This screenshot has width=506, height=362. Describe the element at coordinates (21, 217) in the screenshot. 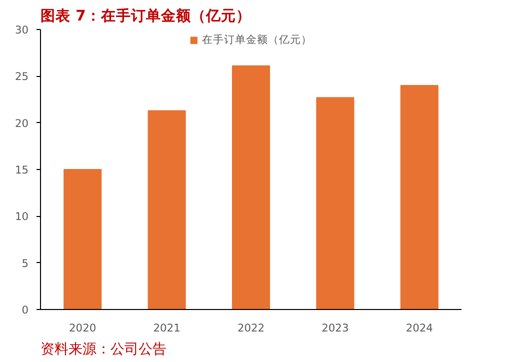

I see `y-tick-label: 10` at that location.